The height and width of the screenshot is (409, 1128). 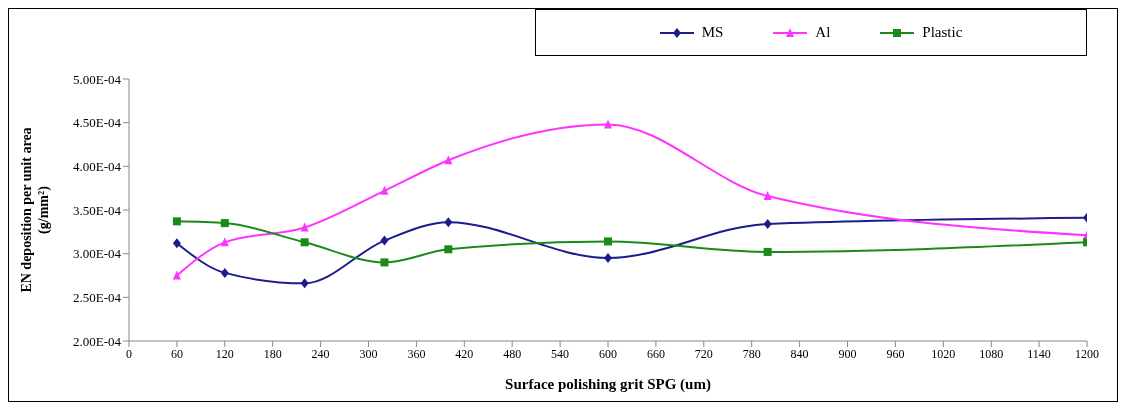 What do you see at coordinates (608, 384) in the screenshot?
I see `x-axis-title: Surface polishing grit SPG (um)` at bounding box center [608, 384].